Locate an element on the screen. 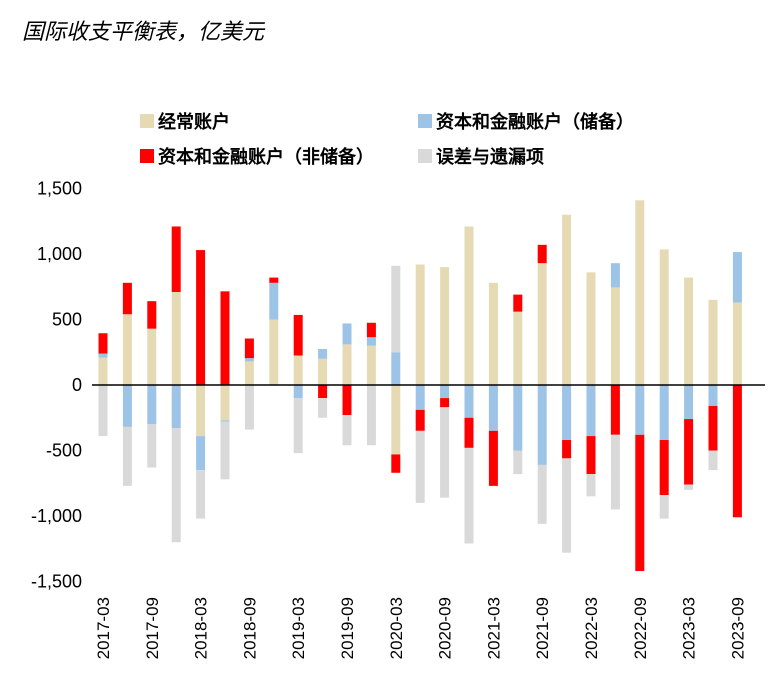  x-tick-label: 2018-09 is located at coordinates (249, 628).